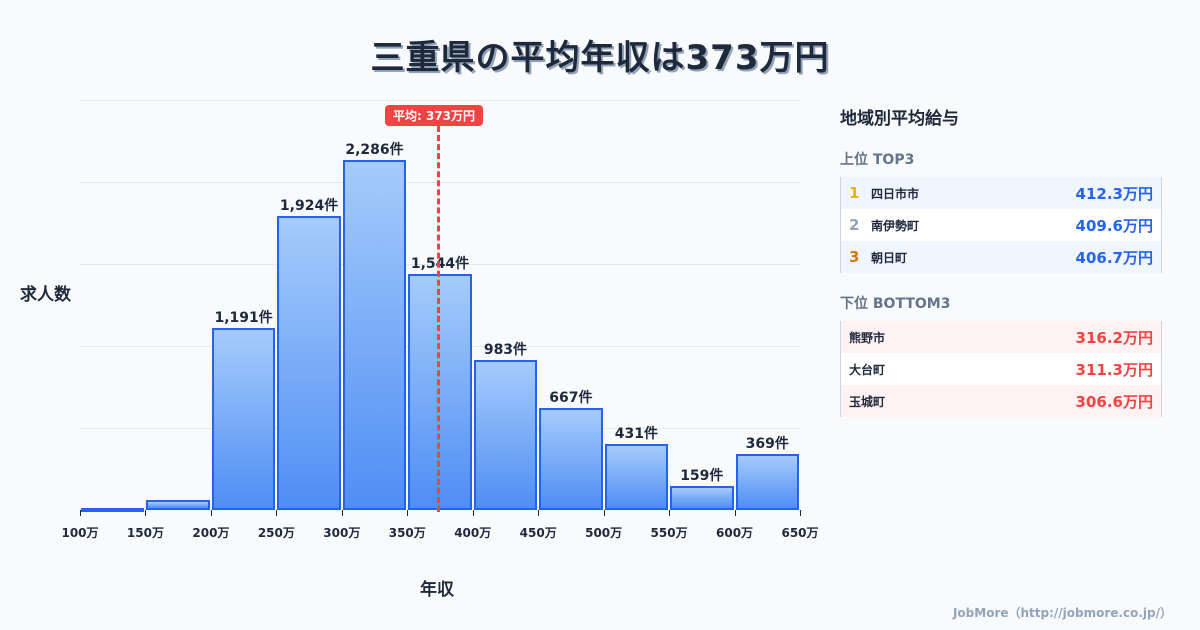 The image size is (1200, 630). I want to click on rank-number: 2, so click(854, 225).